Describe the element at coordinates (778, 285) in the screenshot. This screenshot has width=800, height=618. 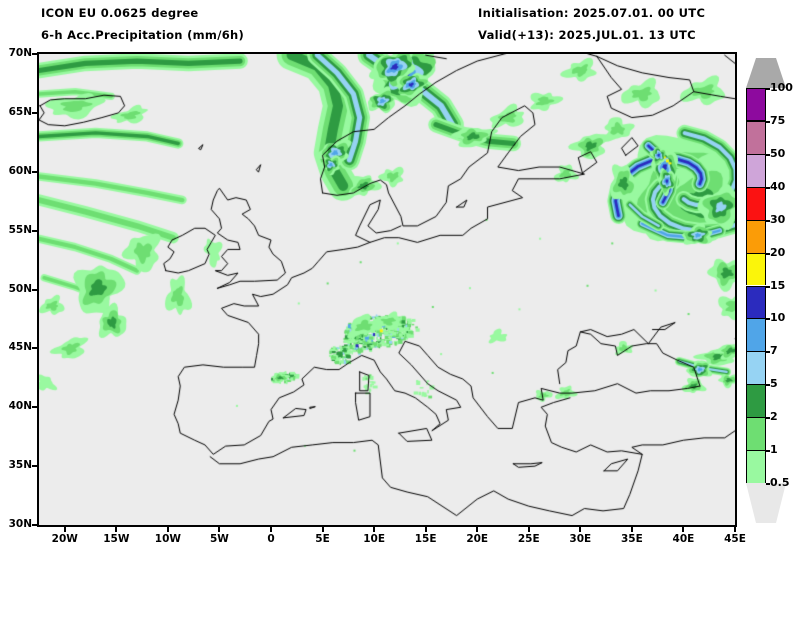
I see `colorbar-tick-label: 15` at that location.